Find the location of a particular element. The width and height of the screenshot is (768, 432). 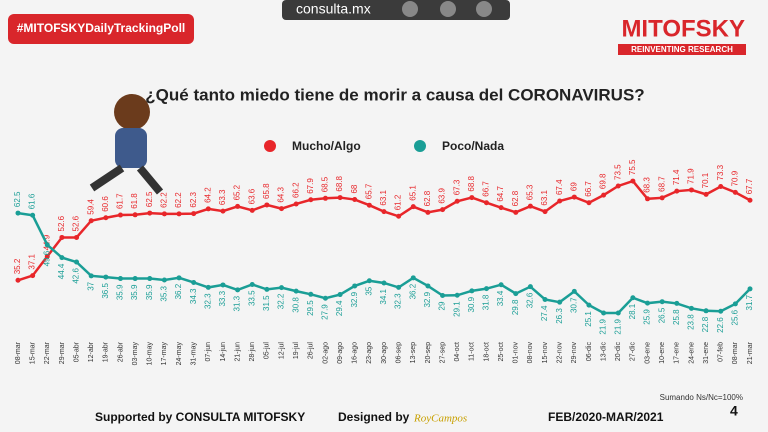

x-tick-label: 25-oct is located at coordinates (501, 352).